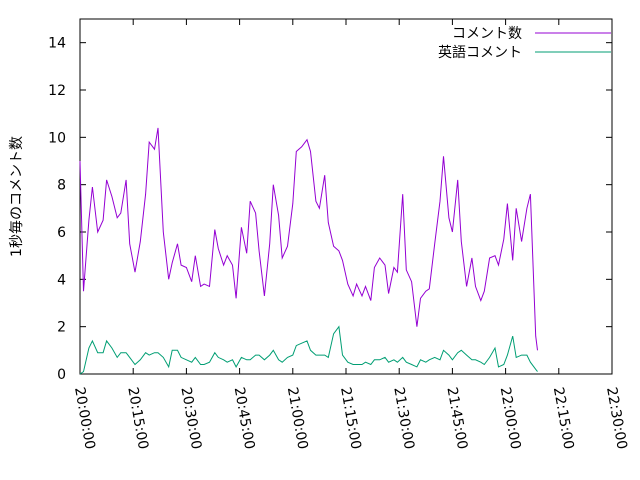 The width and height of the screenshot is (640, 480). What do you see at coordinates (510, 418) in the screenshot?
I see `x-tick-label: 22:00:00` at bounding box center [510, 418].